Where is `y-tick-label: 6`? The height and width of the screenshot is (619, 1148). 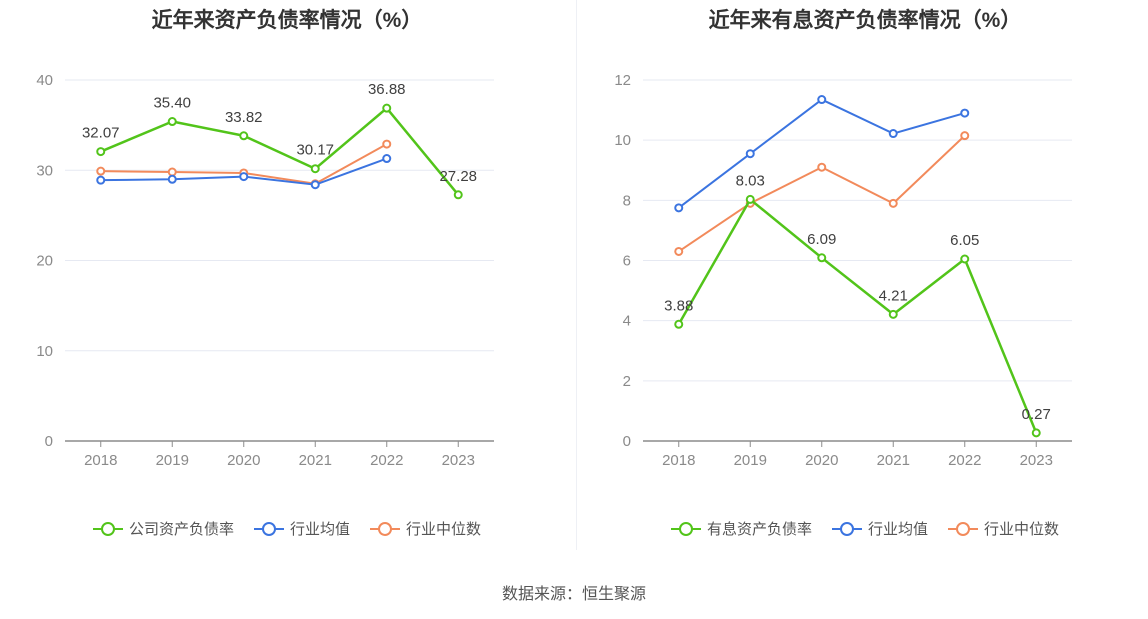
y-tick-label: 6 is located at coordinates (627, 261).